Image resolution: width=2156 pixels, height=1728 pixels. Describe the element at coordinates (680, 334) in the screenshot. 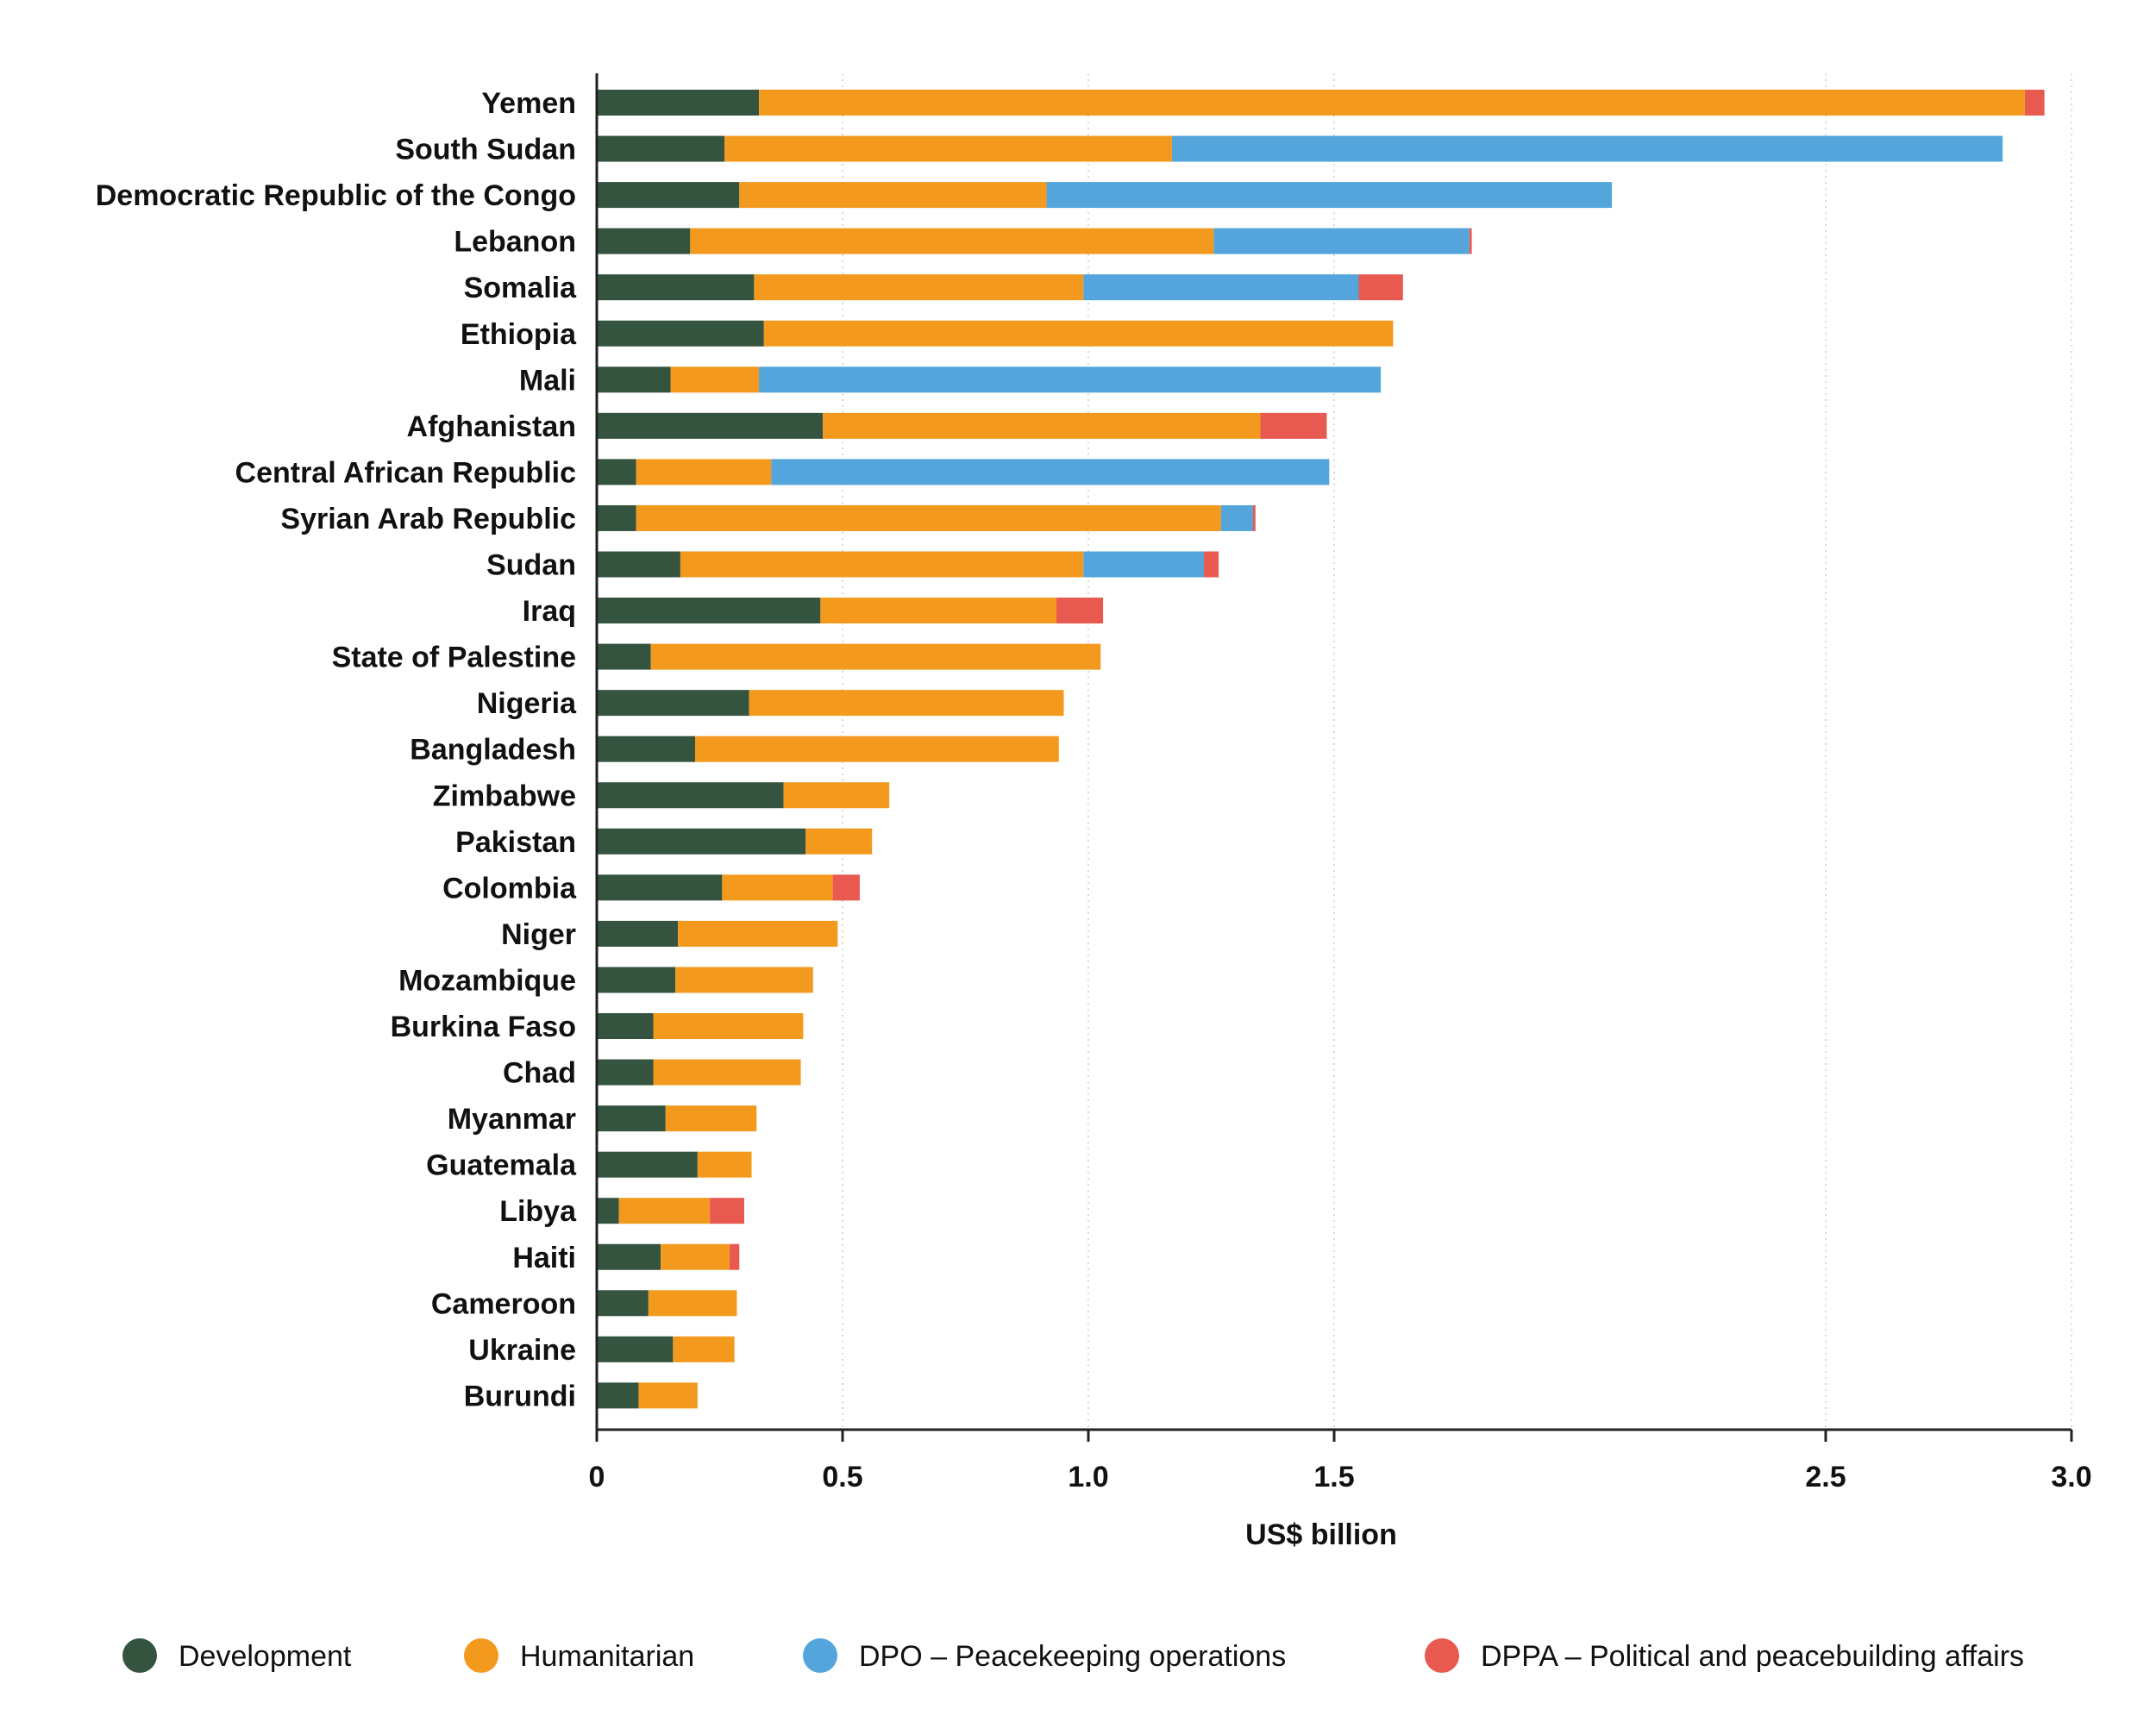

I see `bar-ethiopia-development` at that location.